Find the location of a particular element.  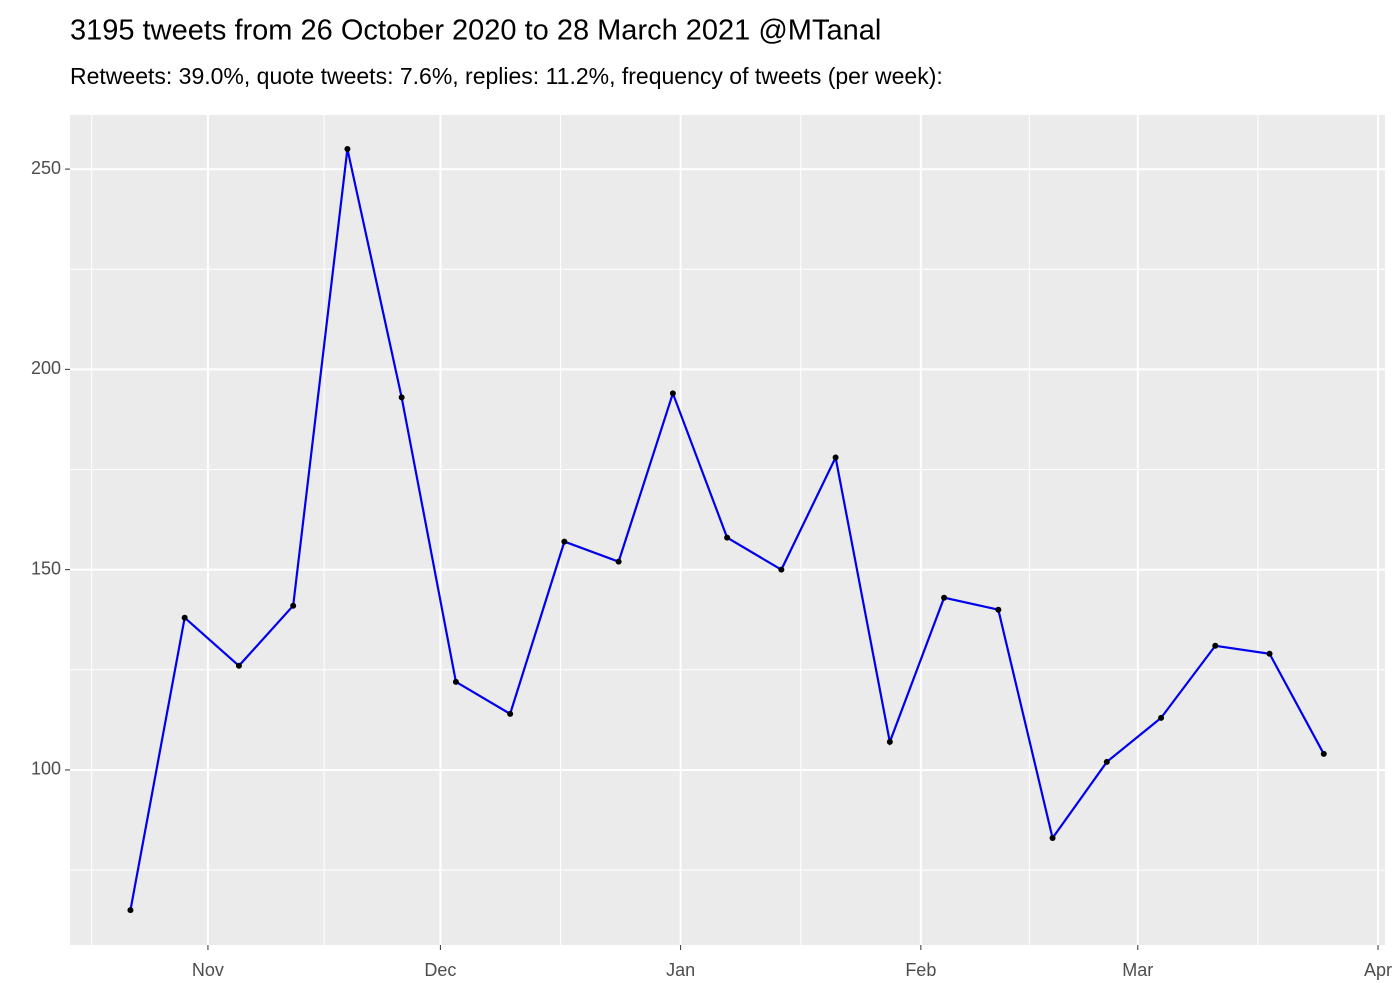

x-tick-label: Jan is located at coordinates (680, 970).